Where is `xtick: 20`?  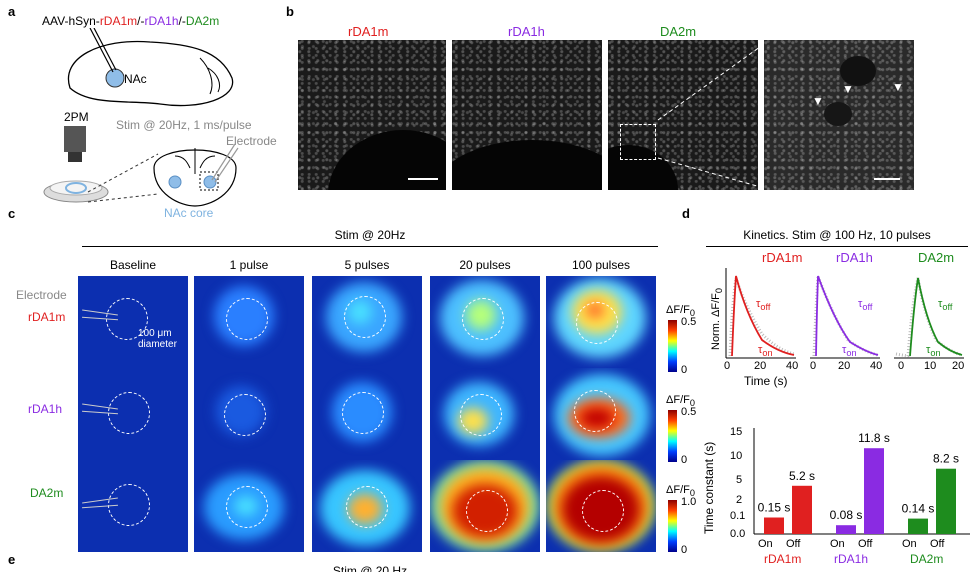 xtick: 20 is located at coordinates (844, 366).